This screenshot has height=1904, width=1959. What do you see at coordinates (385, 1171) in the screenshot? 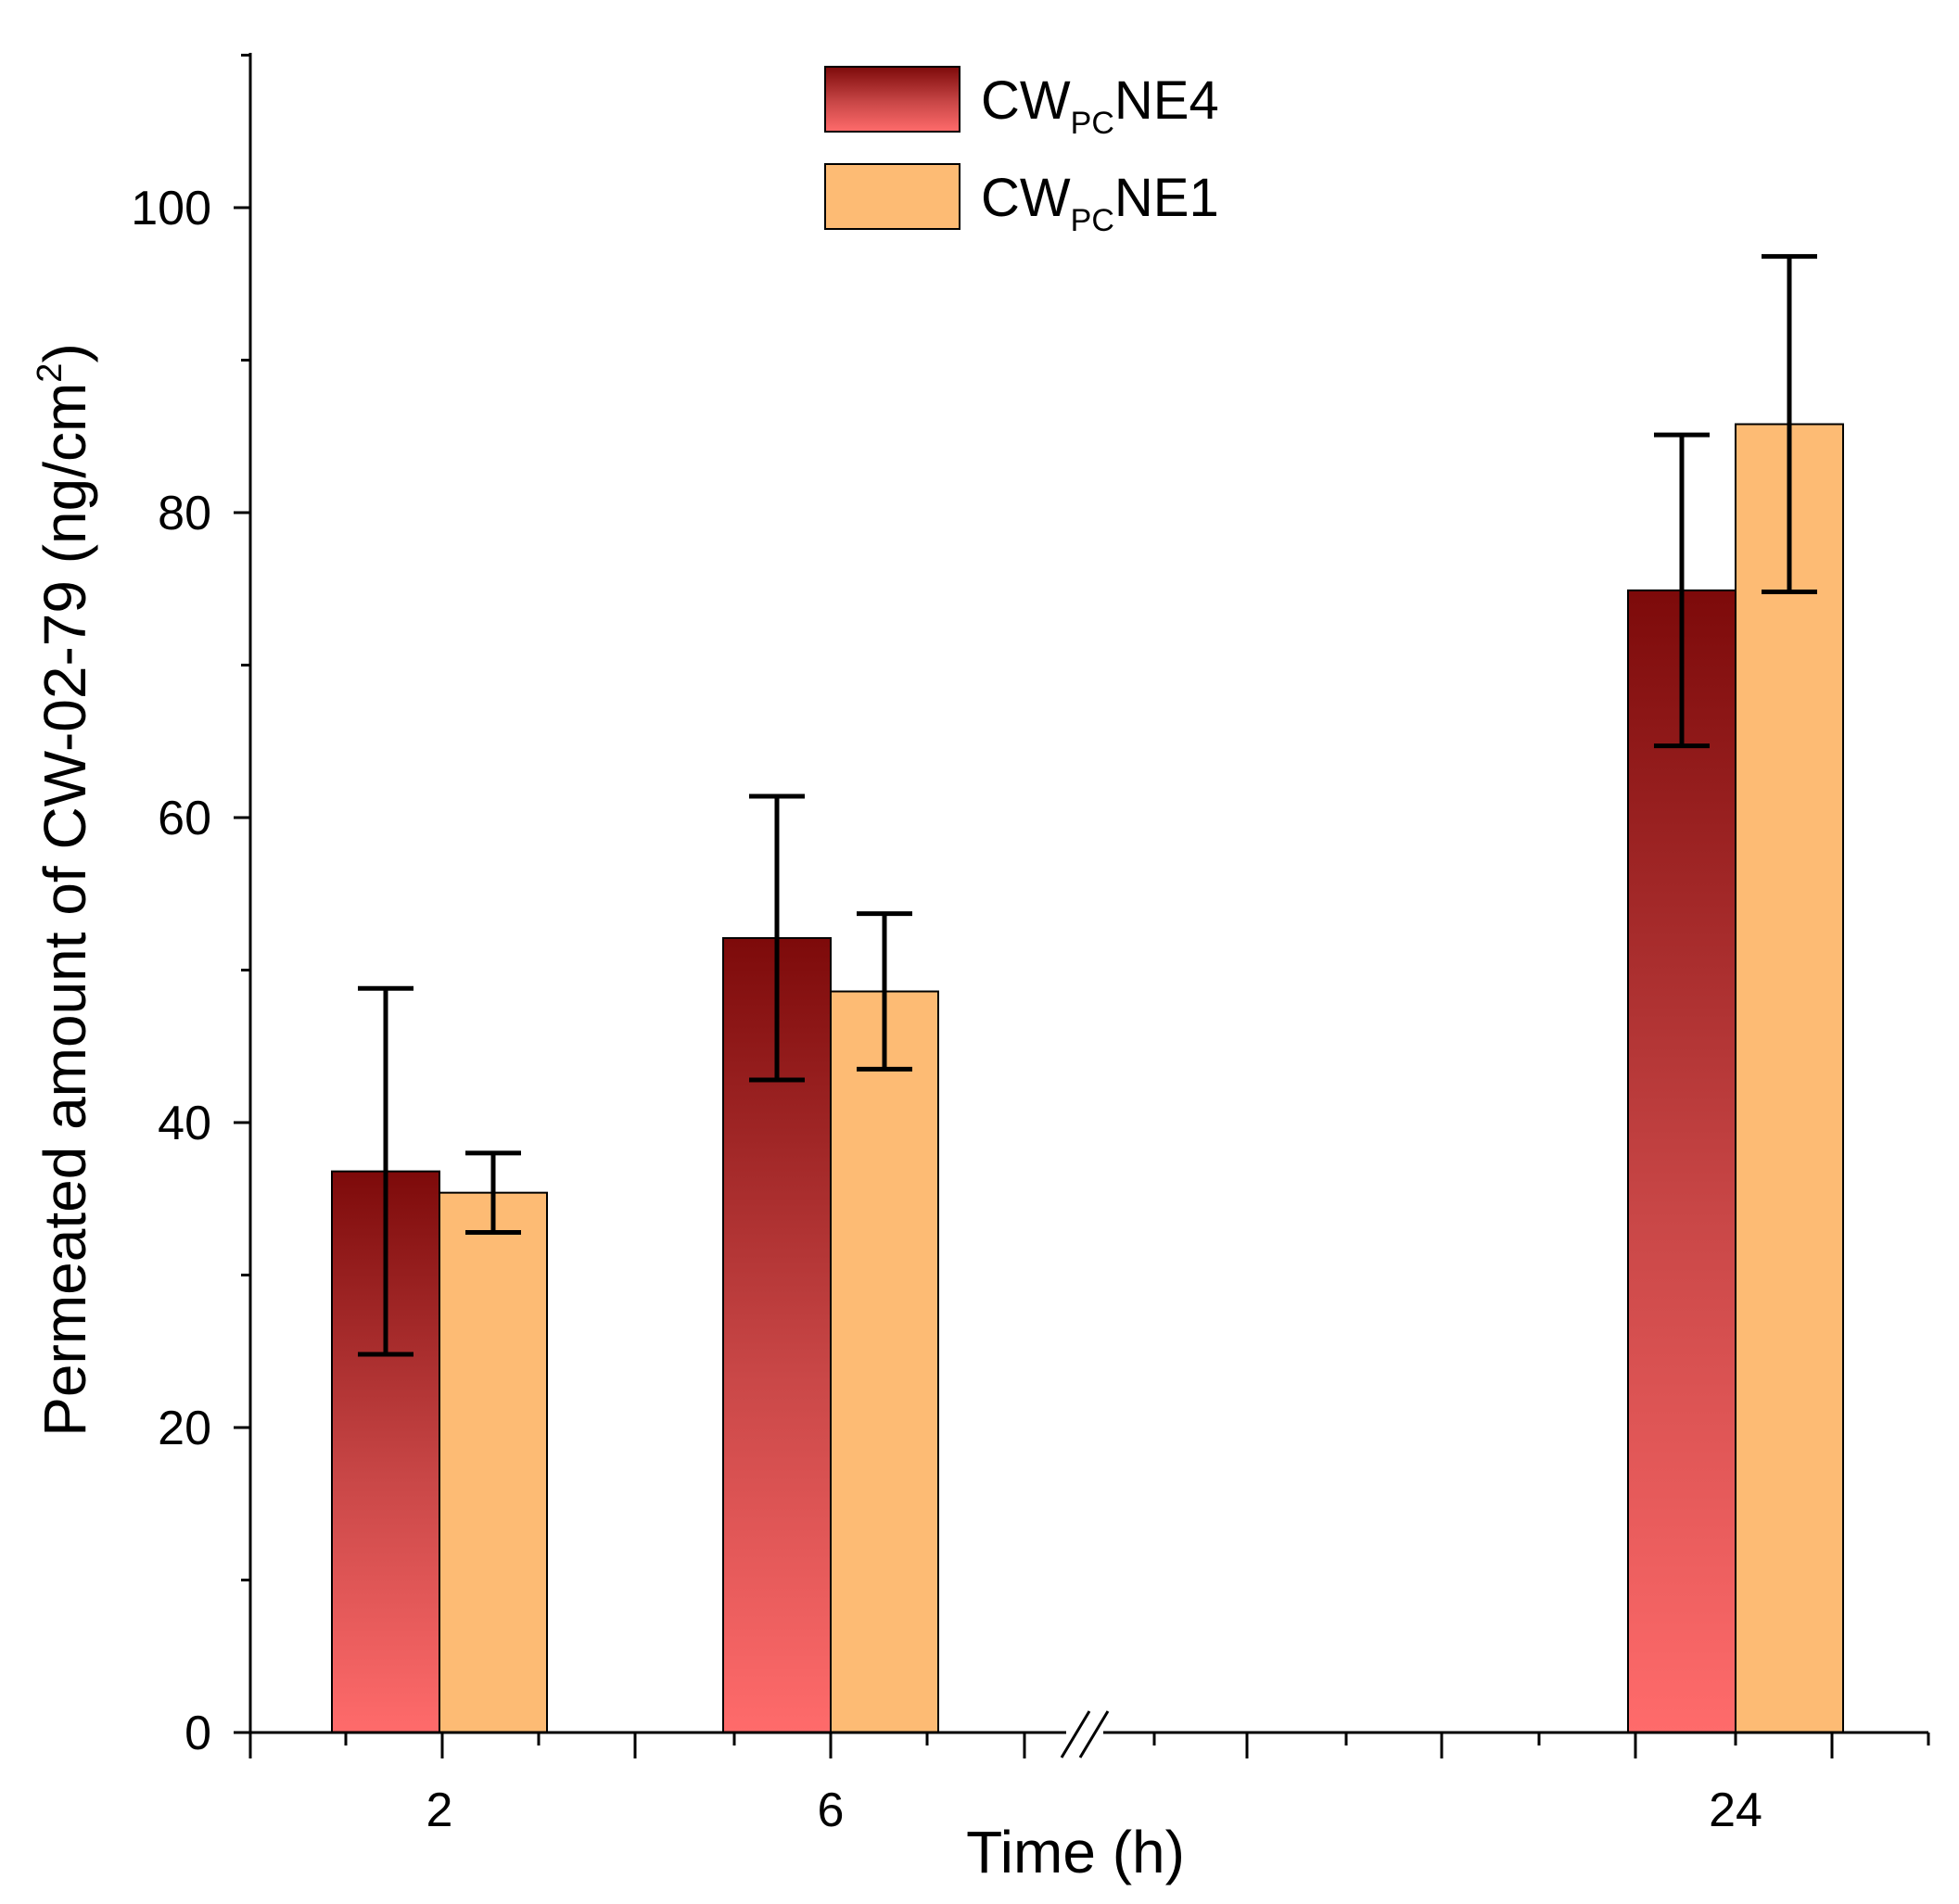
I see `error-bar-ne4-2h` at bounding box center [385, 1171].